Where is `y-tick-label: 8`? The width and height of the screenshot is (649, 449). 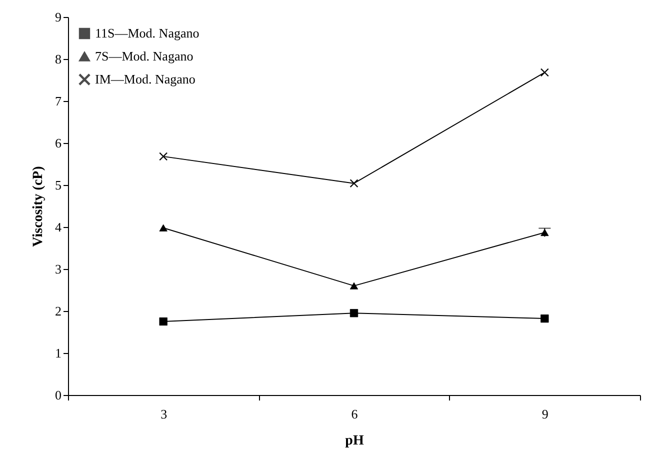 y-tick-label: 8 is located at coordinates (58, 59).